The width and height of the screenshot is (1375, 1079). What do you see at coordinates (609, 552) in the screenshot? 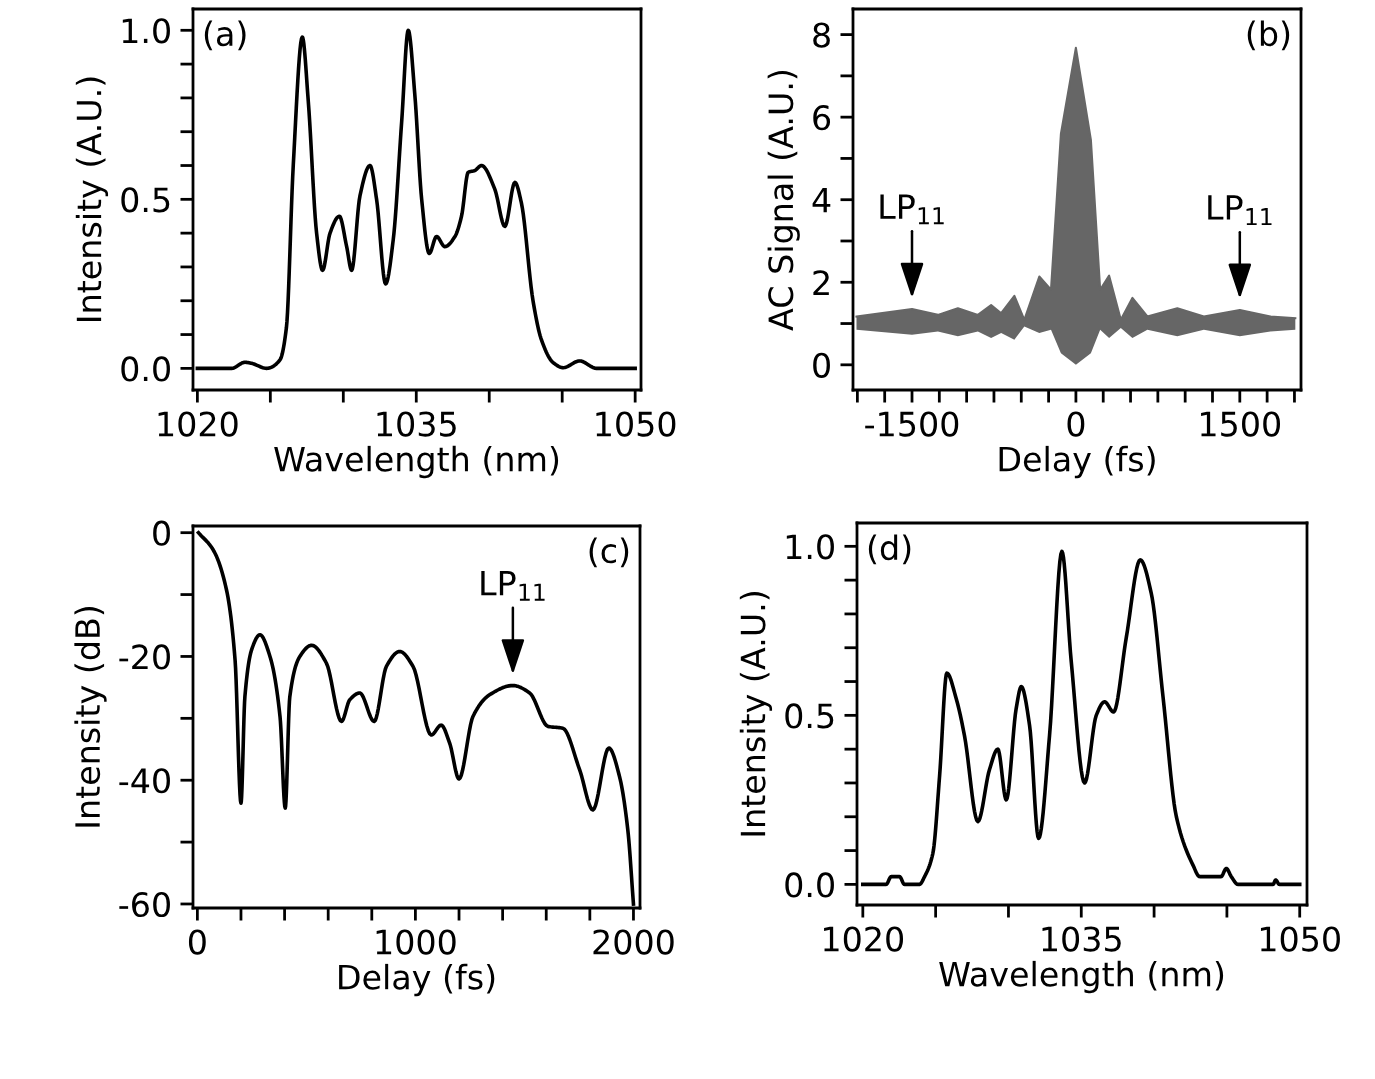
I see `annotation: (c)` at bounding box center [609, 552].